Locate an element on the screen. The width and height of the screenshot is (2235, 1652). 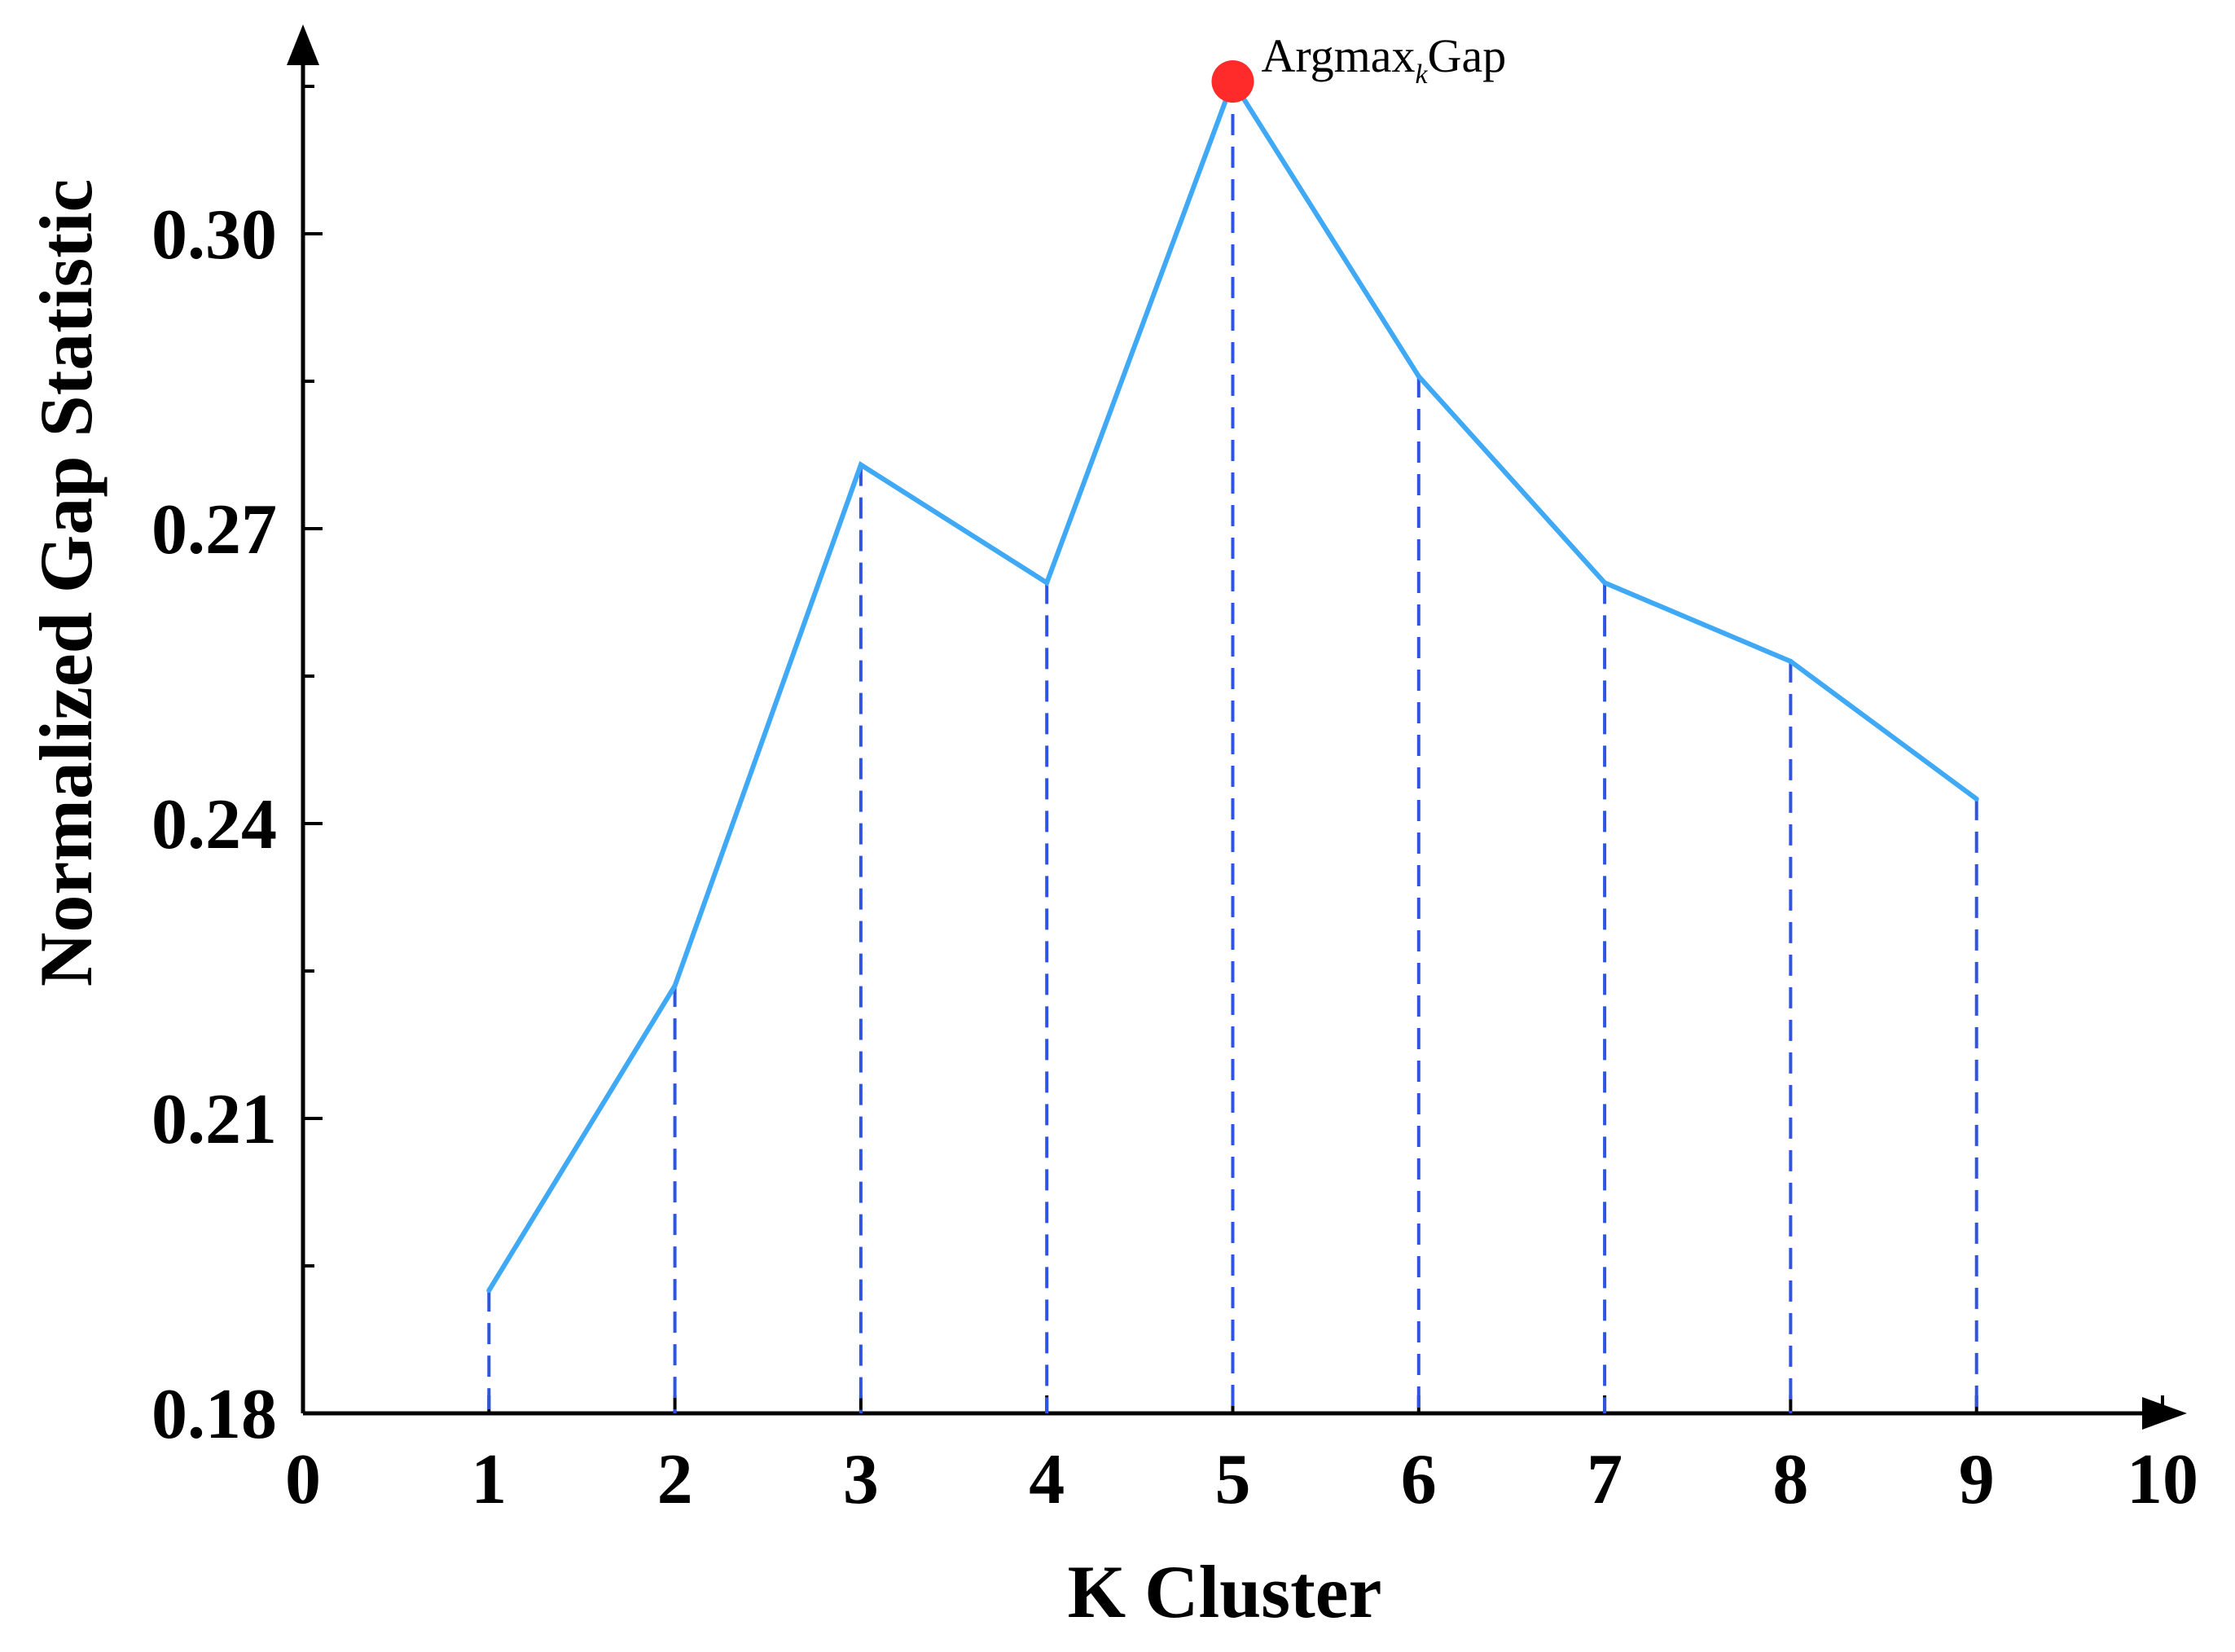
x-tick-label: 1 is located at coordinates (489, 1479).